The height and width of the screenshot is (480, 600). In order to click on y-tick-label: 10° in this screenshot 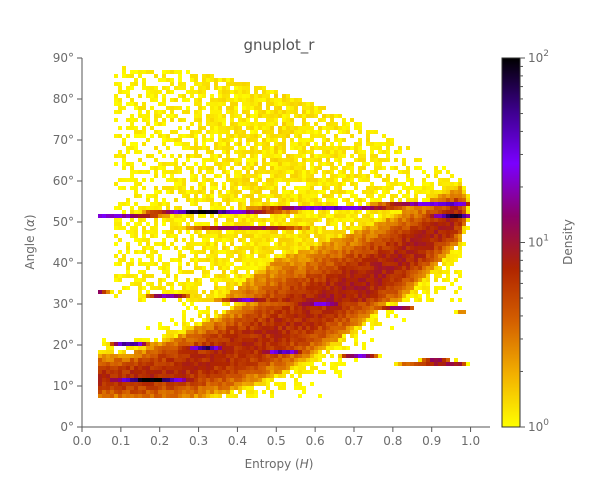, I will do `click(63, 386)`.